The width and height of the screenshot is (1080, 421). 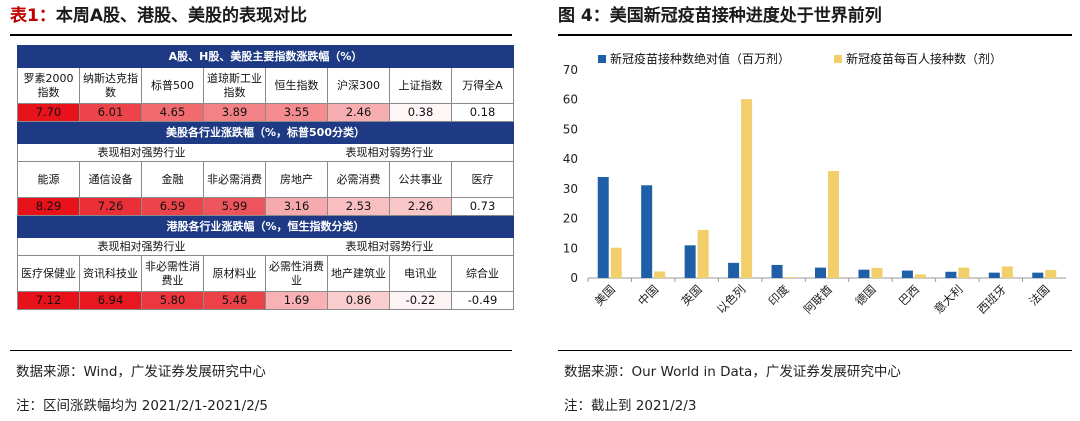 I want to click on x-category-label: 法国, so click(x=1039, y=295).